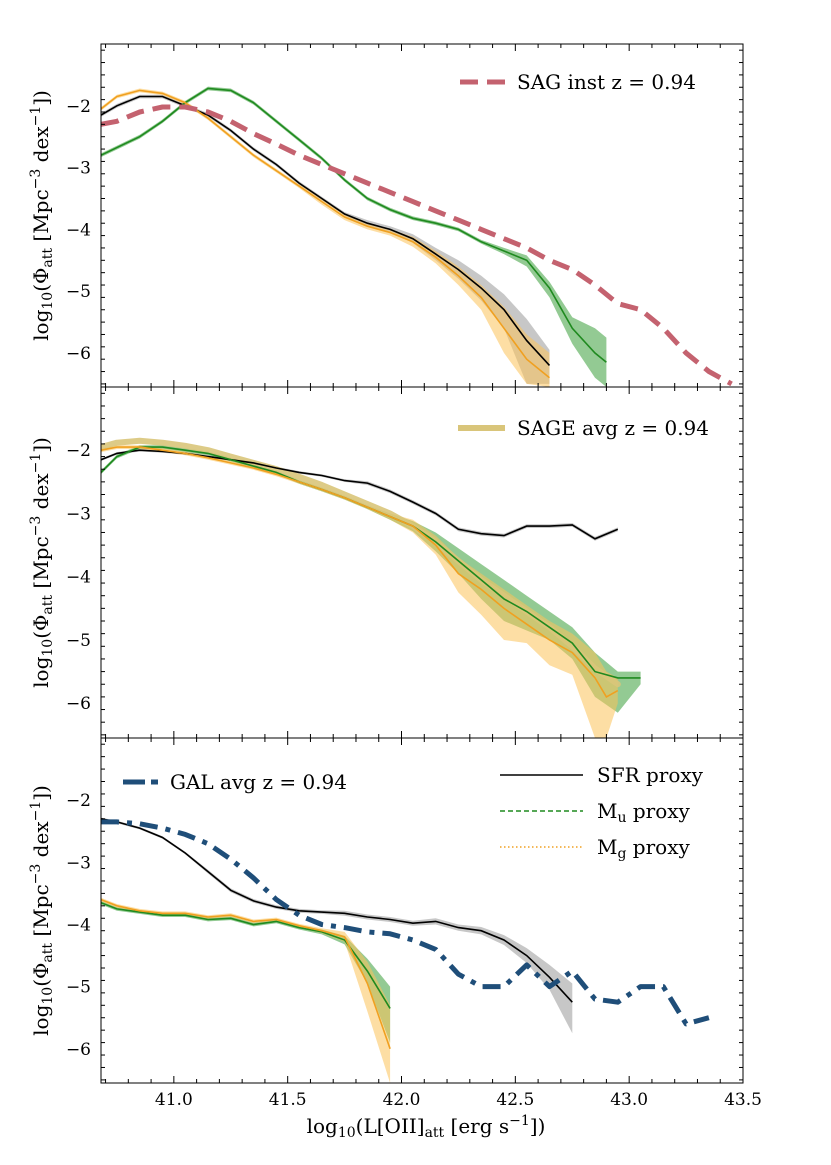 The height and width of the screenshot is (1165, 831). What do you see at coordinates (402, 1100) in the screenshot?
I see `x-tick-label: 42.0` at bounding box center [402, 1100].